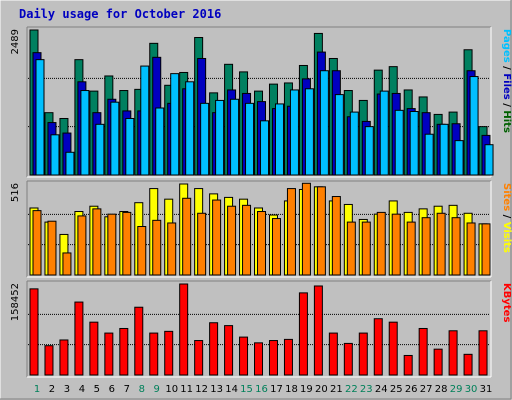 Image resolution: width=512 pixels, height=400 pixels. What do you see at coordinates (336, 389) in the screenshot?
I see `x-tick-label: 21` at bounding box center [336, 389].